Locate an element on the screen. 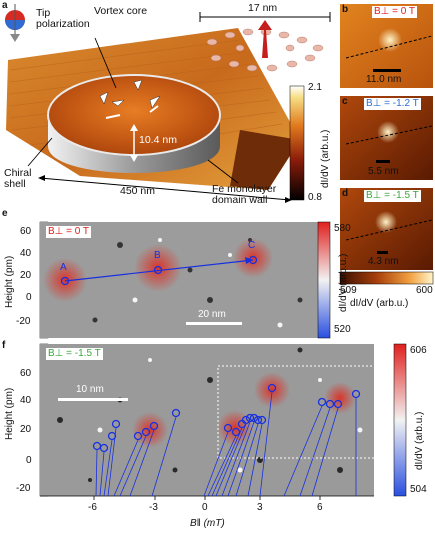 Image resolution: width=435 pixels, height=535 pixels. xtick-f: -3 is located at coordinates (153, 507).